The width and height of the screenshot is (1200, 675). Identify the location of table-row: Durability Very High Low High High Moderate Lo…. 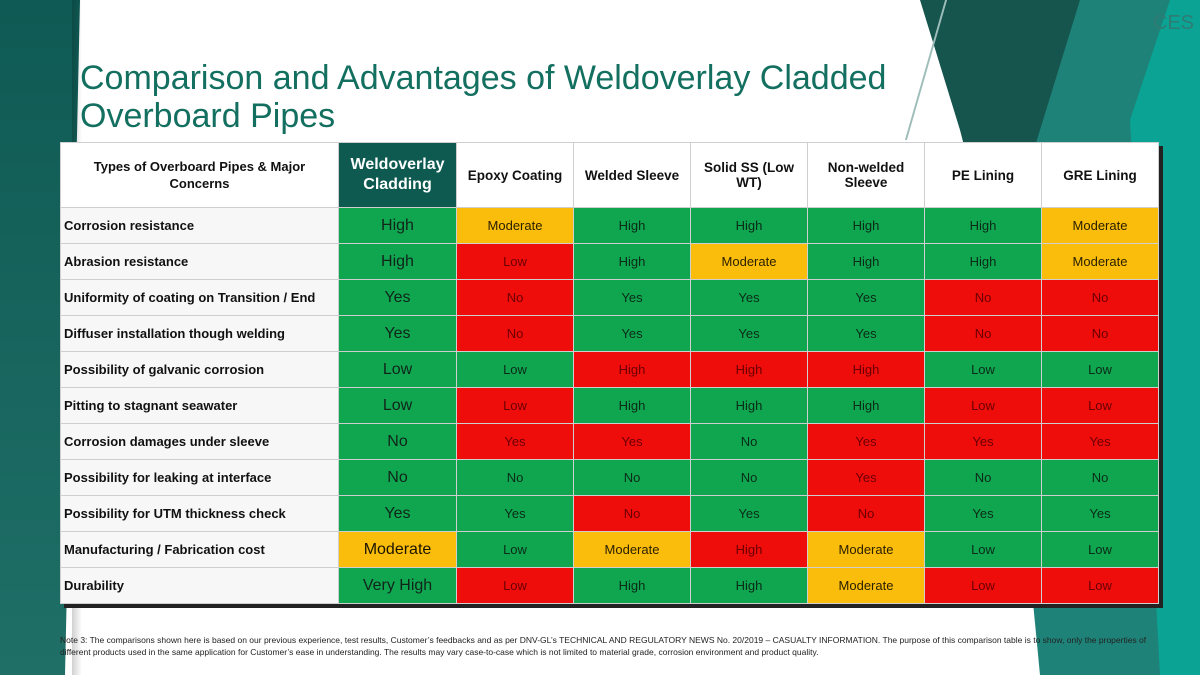
(609, 585).